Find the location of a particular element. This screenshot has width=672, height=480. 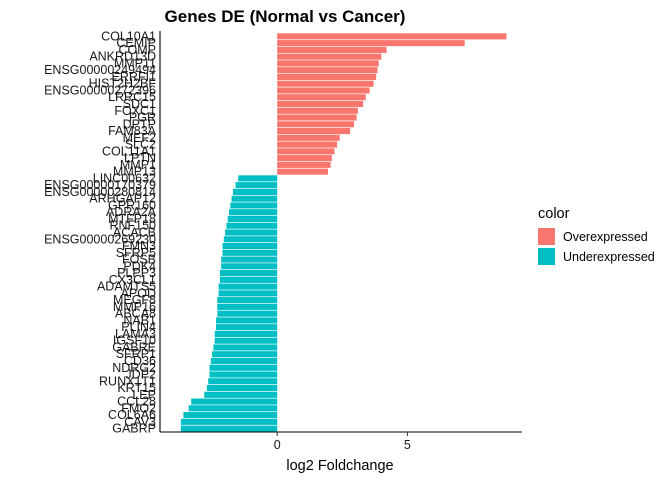

bar-foxc1 is located at coordinates (317, 110).